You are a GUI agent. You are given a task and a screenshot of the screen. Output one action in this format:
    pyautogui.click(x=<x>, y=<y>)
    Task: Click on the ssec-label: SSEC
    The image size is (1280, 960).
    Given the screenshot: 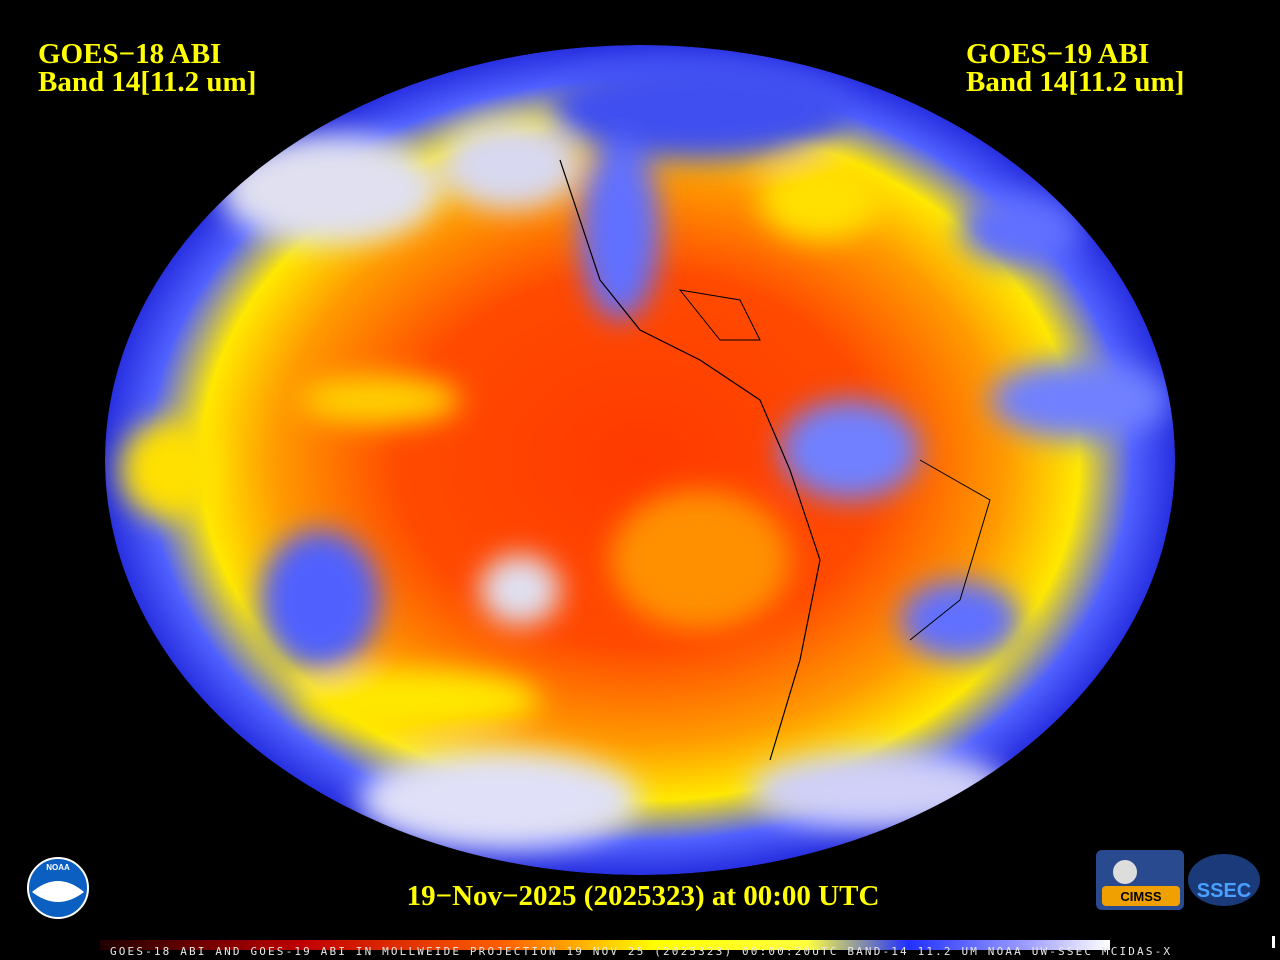 What is the action you would take?
    pyautogui.click(x=1224, y=891)
    